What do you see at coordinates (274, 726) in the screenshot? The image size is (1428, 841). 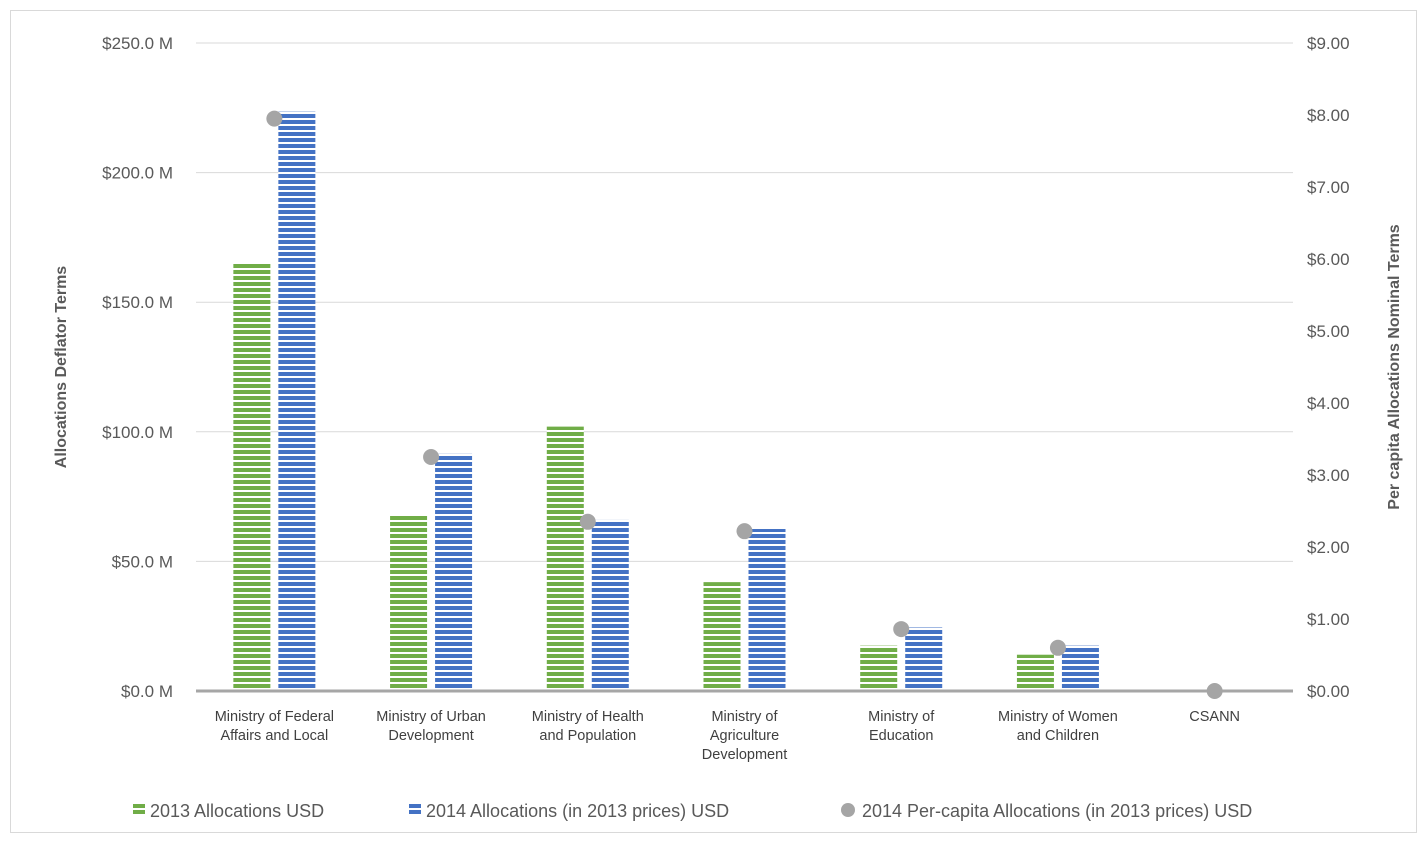 I see `category-label: Ministry of Federal Affairs and Local` at bounding box center [274, 726].